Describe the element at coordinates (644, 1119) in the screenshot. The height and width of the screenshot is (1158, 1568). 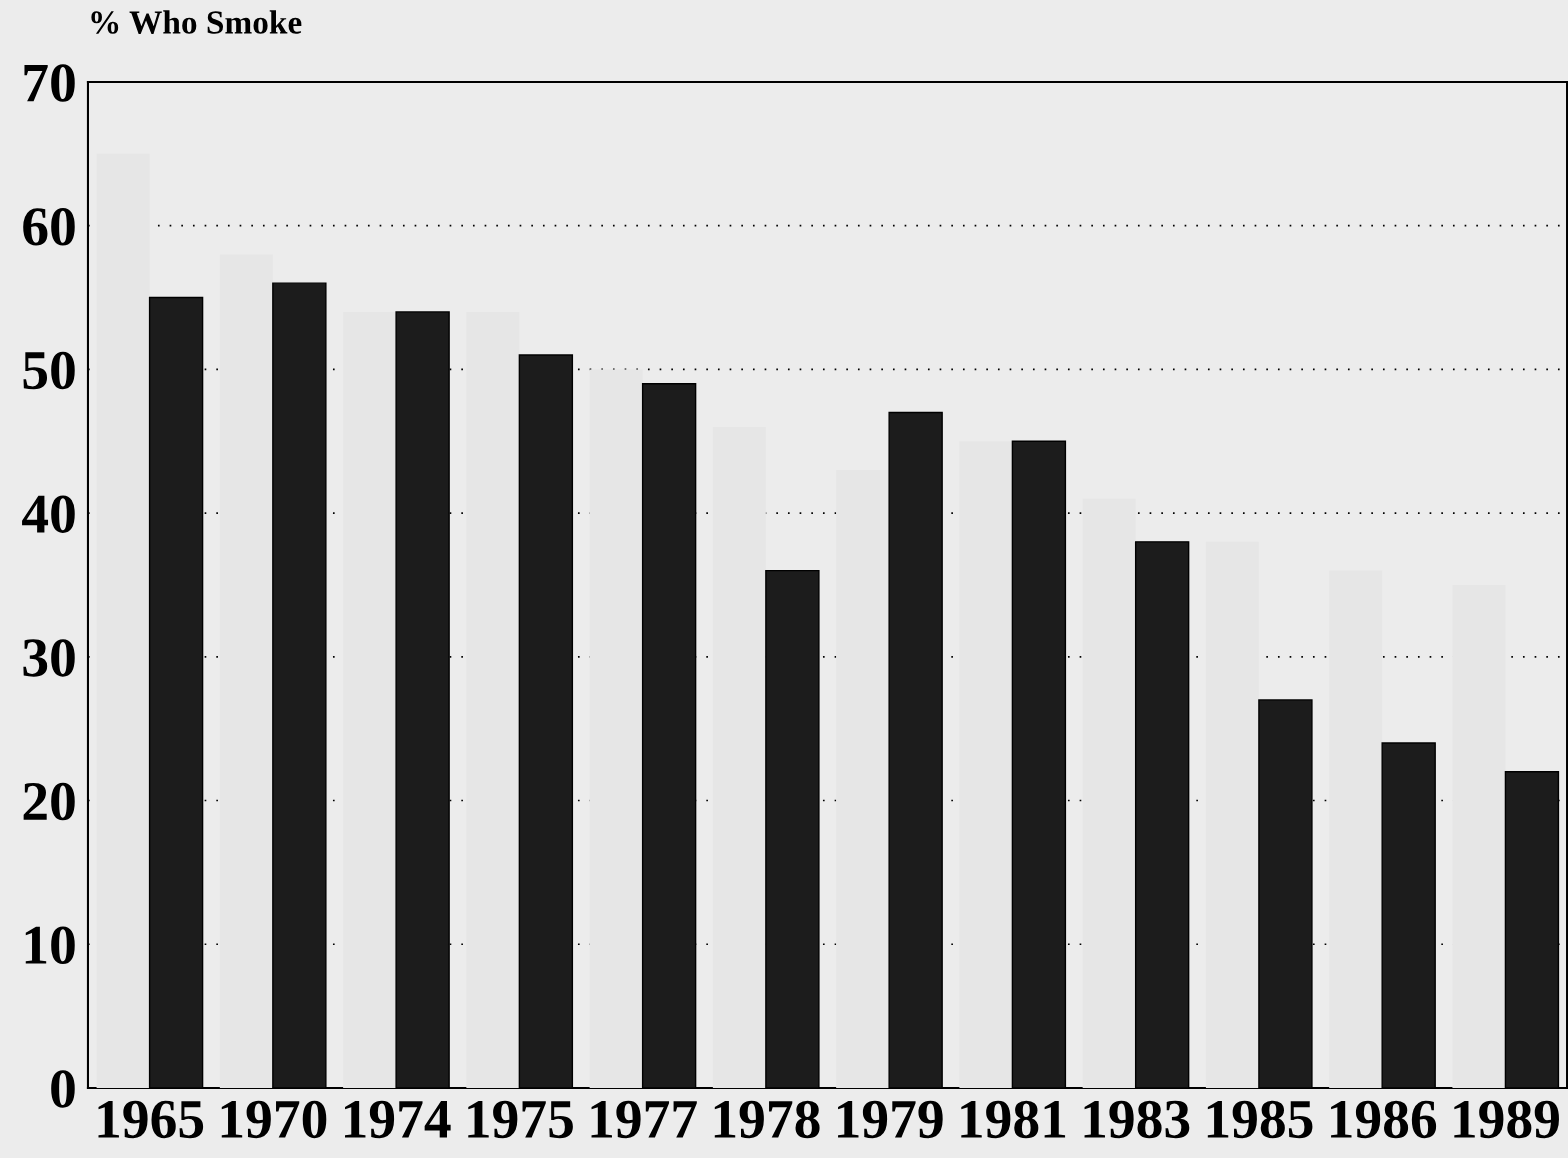
I see `x-tick-label: 1977` at that location.